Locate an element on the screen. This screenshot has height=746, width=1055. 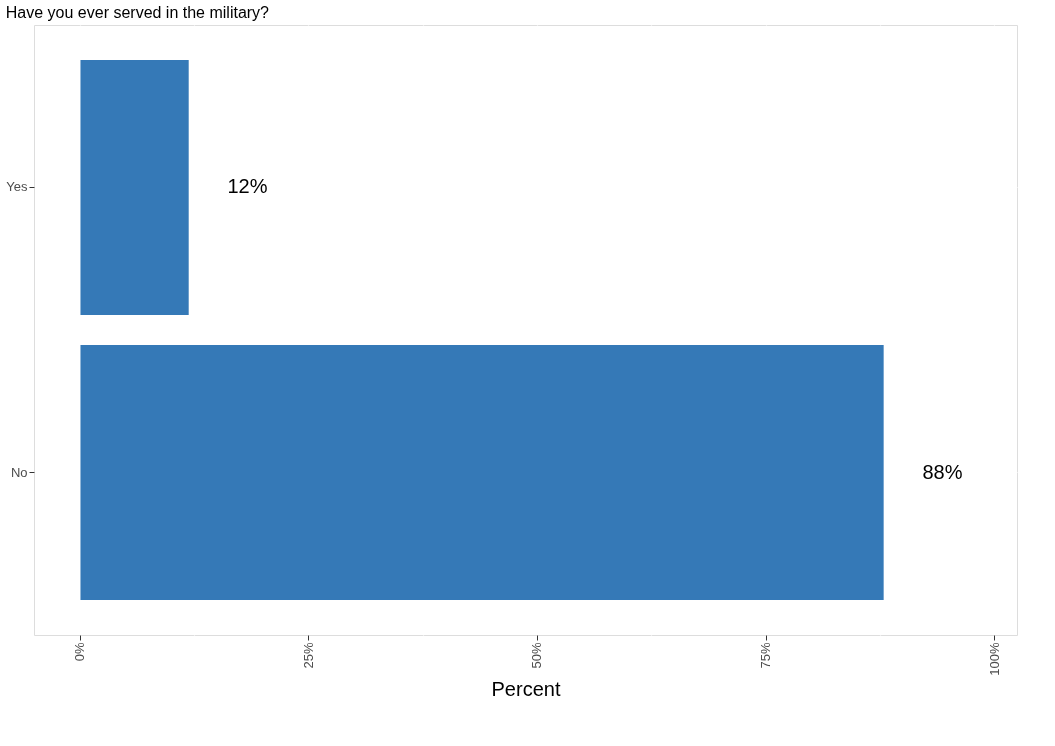
y-tick-label: No is located at coordinates (19, 472).